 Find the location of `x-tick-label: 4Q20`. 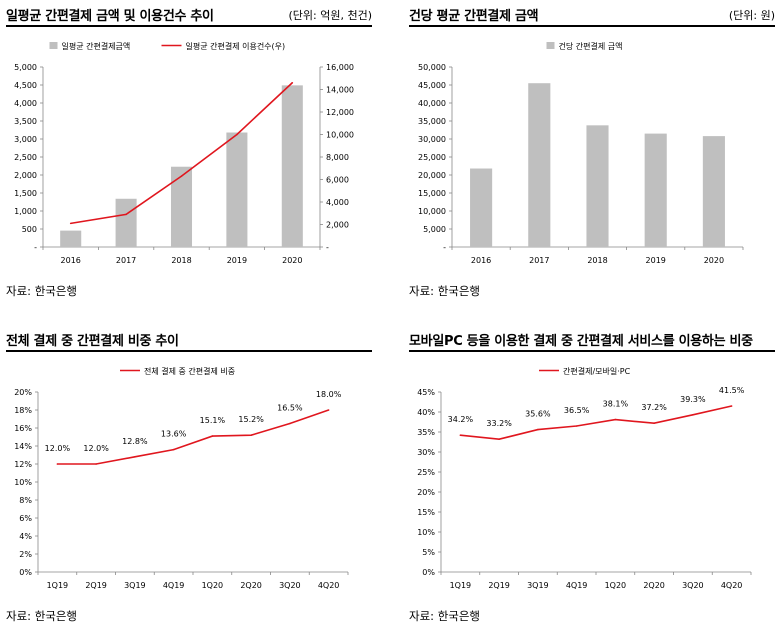

x-tick-label: 4Q20 is located at coordinates (732, 585).